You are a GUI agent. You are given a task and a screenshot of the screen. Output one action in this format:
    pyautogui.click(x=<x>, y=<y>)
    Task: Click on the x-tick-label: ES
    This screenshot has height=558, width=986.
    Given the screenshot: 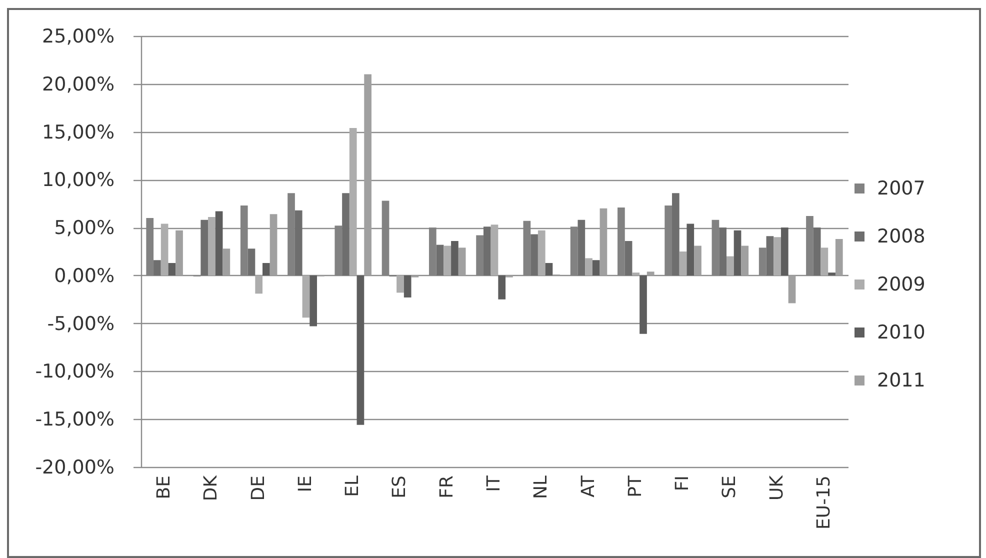 What is the action you would take?
    pyautogui.click(x=399, y=487)
    